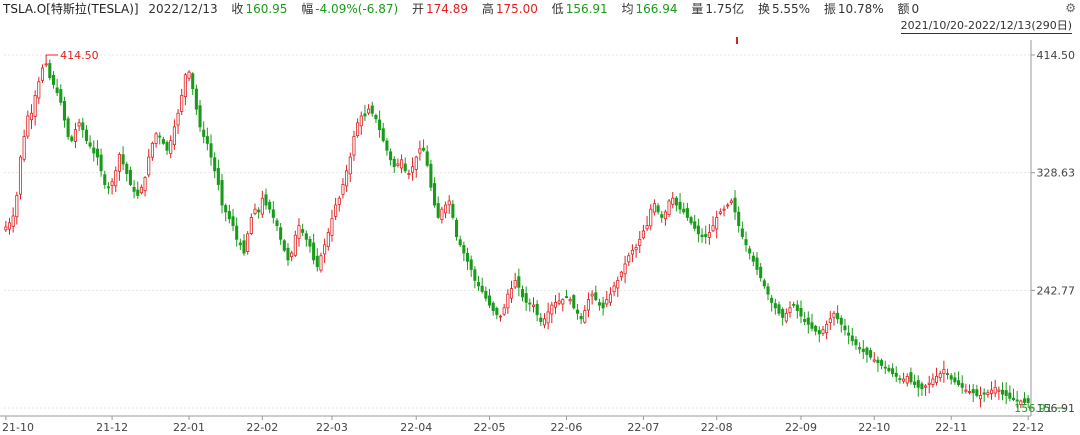  I want to click on x-tick-label: 22-05, so click(490, 427).